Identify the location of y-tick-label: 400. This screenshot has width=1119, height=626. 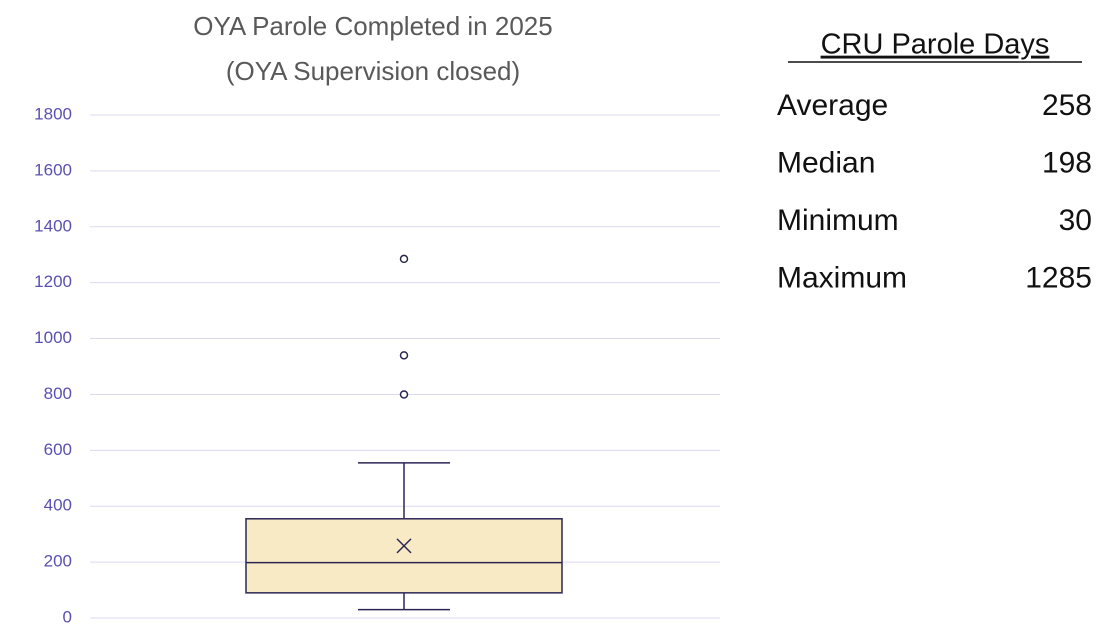
(58, 505).